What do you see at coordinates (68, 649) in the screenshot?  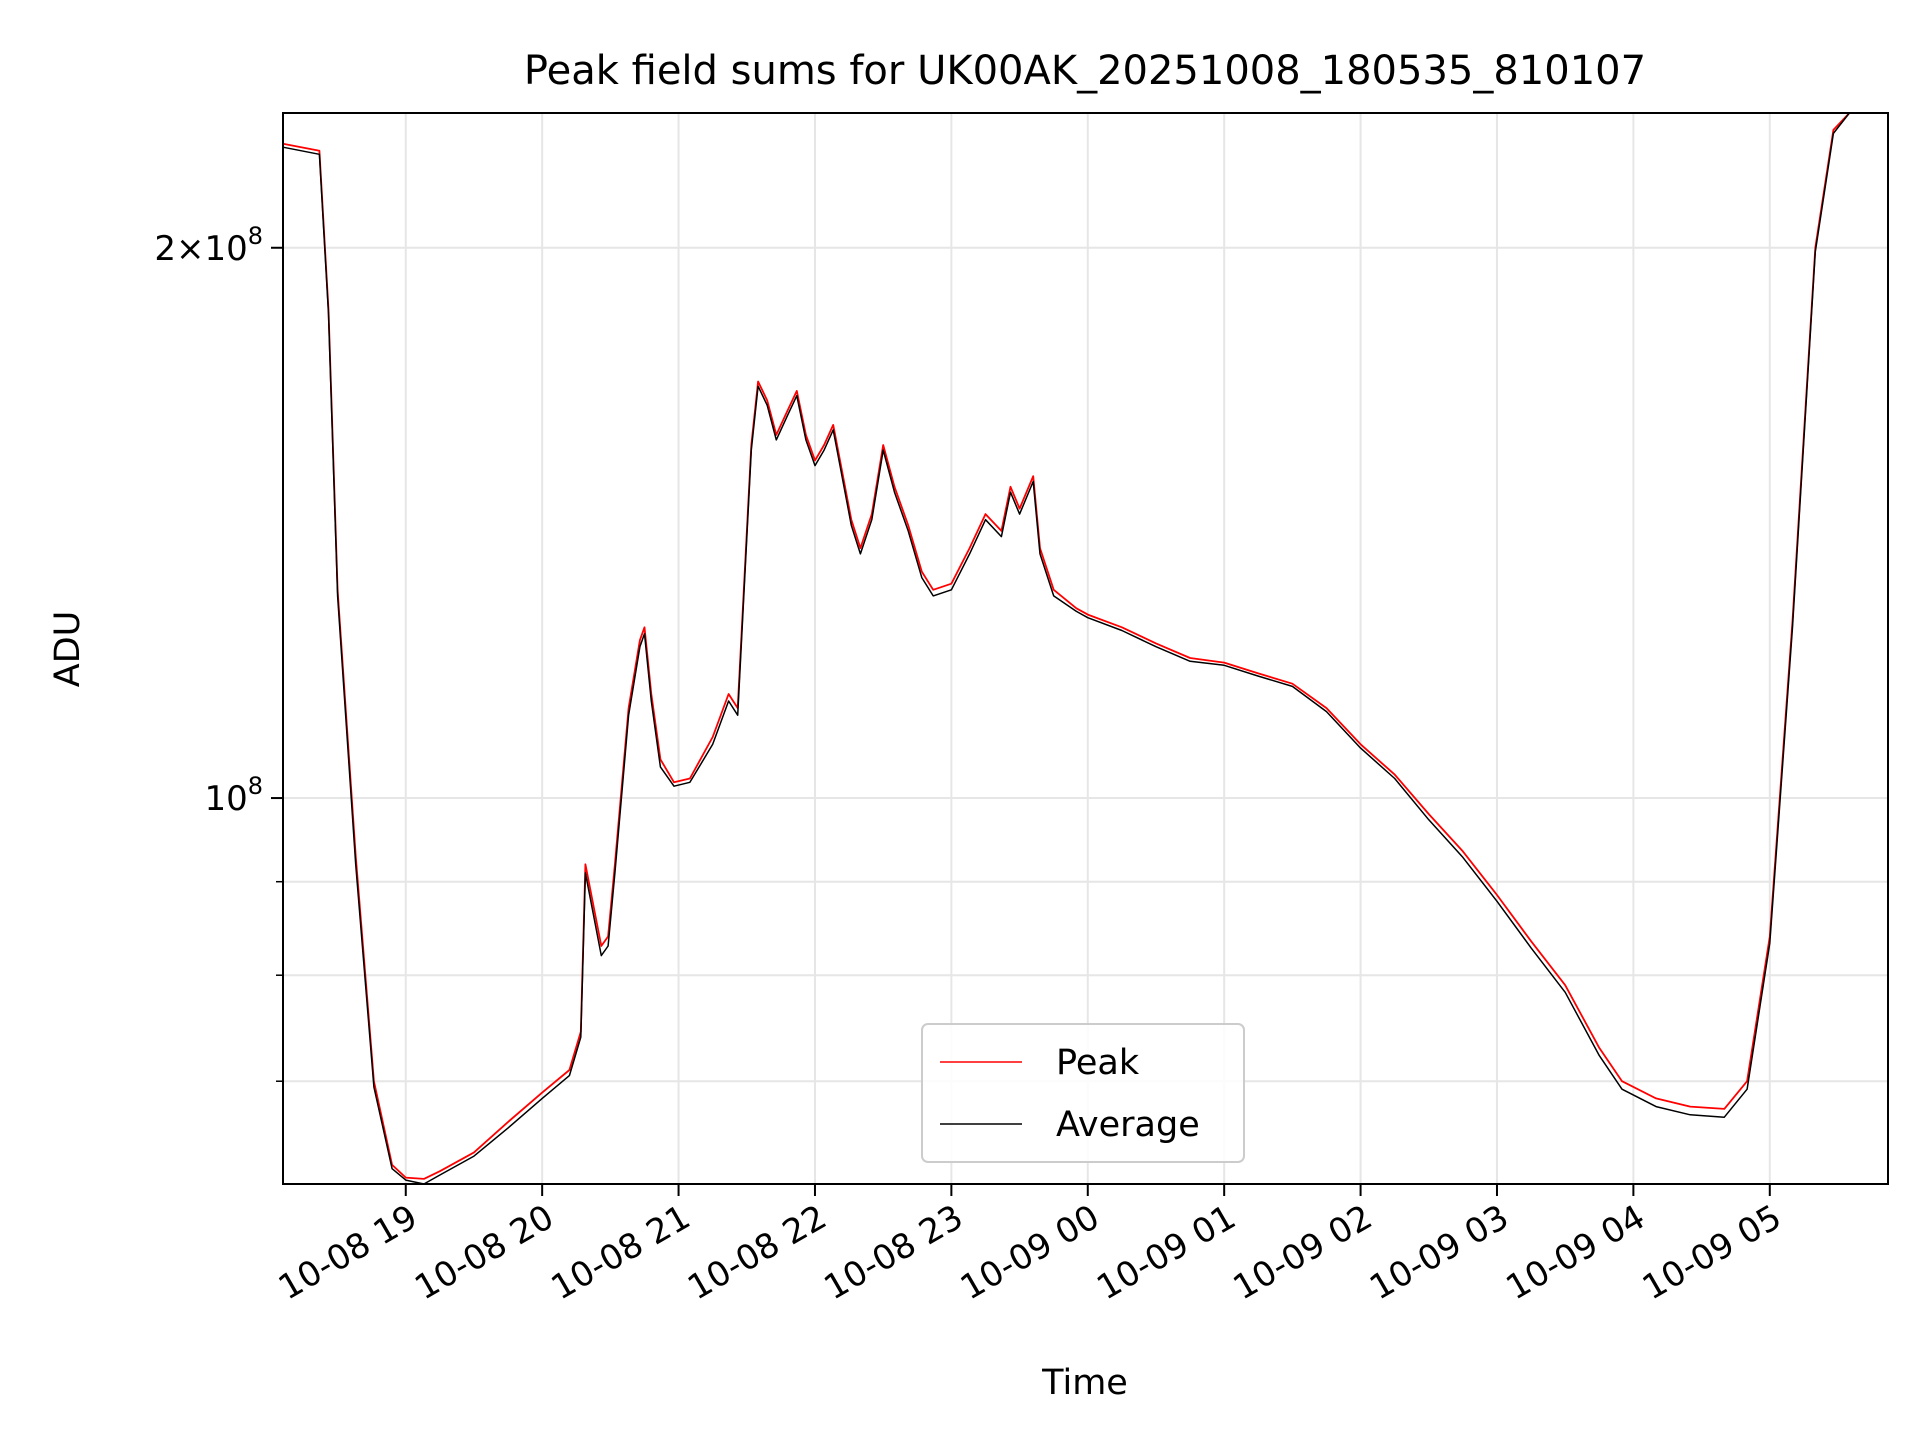 I see `y-axis-label: ADU` at bounding box center [68, 649].